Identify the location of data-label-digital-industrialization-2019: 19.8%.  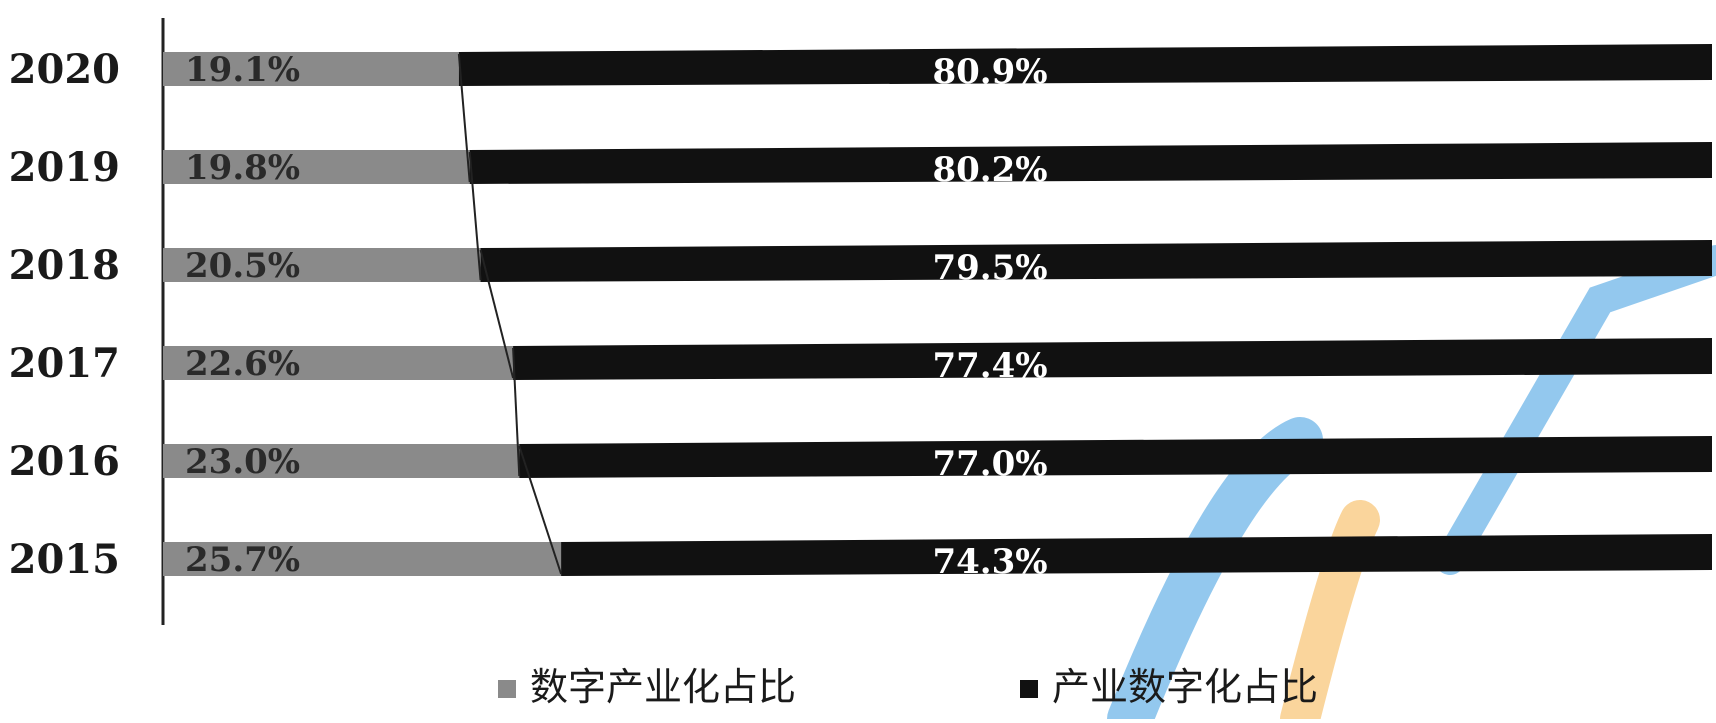
(242, 168).